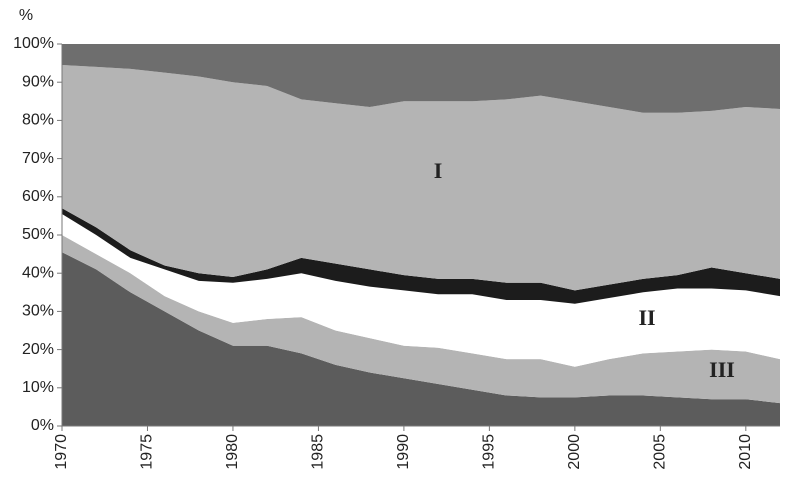  What do you see at coordinates (660, 452) in the screenshot?
I see `x-tick-label: 2005` at bounding box center [660, 452].